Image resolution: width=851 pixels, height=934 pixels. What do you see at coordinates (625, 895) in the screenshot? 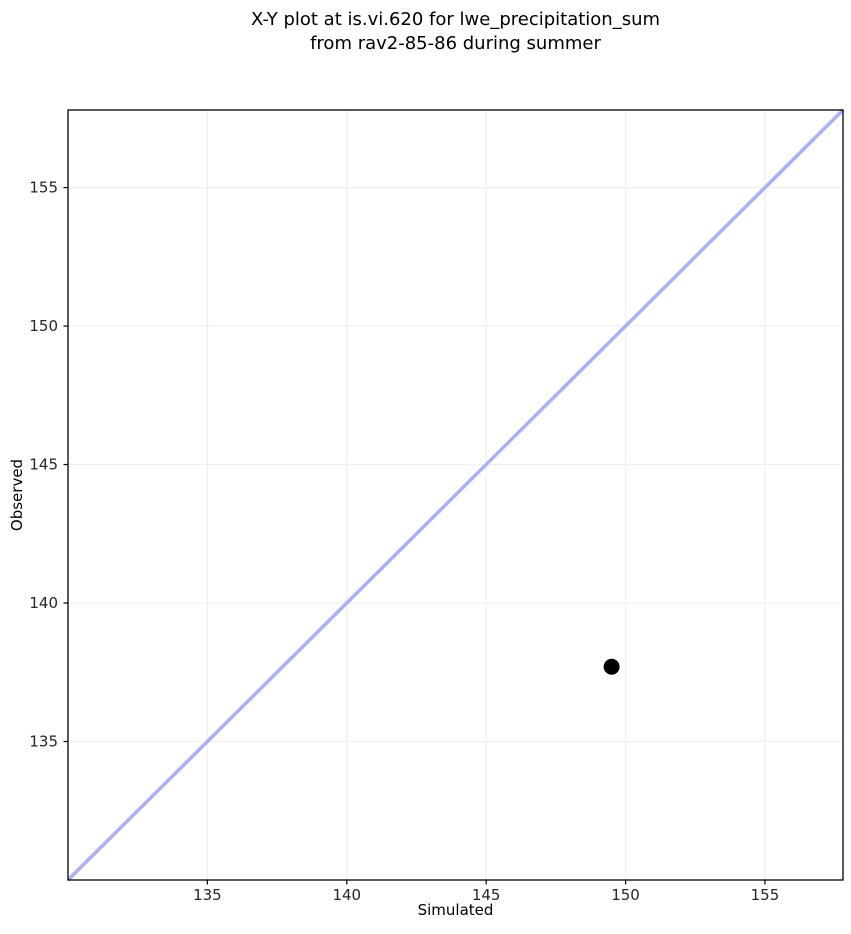
I see `x-tick-label: 150` at bounding box center [625, 895].